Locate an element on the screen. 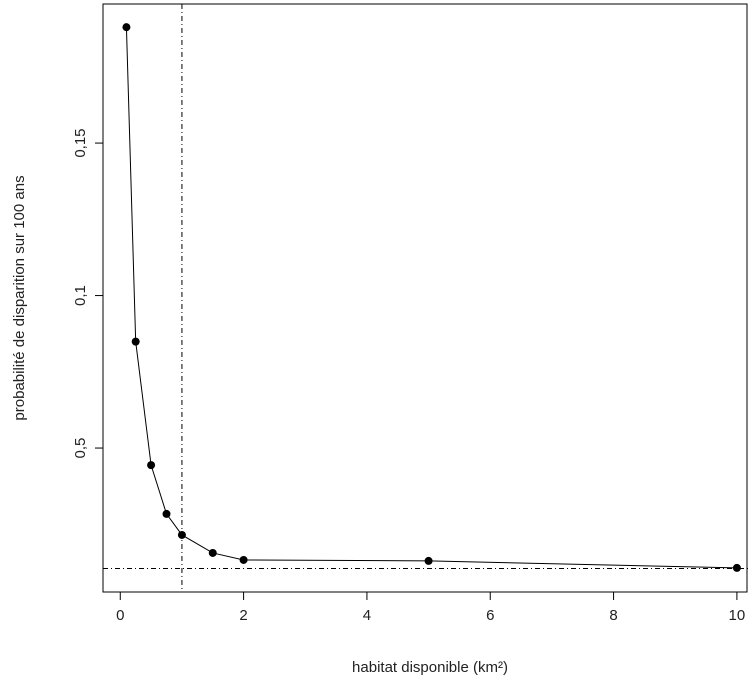 Image resolution: width=748 pixels, height=688 pixels. x-axis-label: habitat disponible (km²) is located at coordinates (430, 667).